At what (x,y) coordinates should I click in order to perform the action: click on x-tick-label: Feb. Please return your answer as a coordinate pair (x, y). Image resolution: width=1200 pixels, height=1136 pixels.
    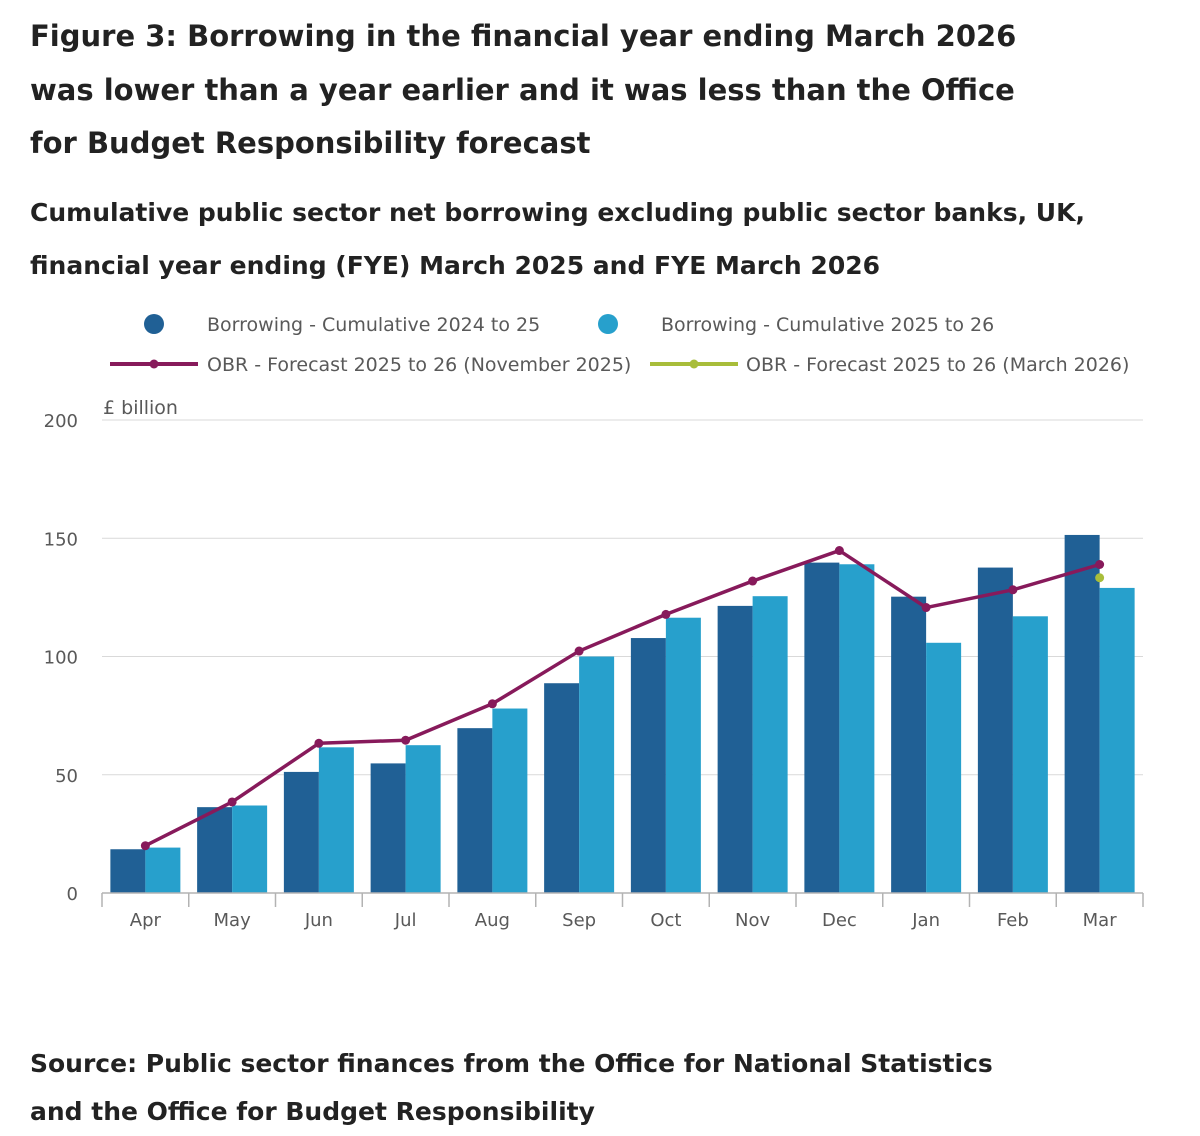
    Looking at the image, I should click on (1013, 920).